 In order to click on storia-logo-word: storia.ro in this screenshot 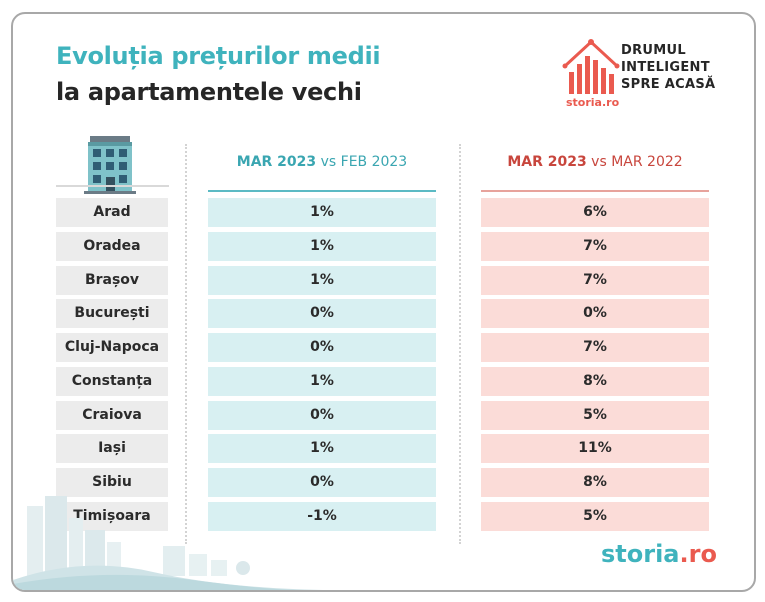, I will do `click(593, 102)`.